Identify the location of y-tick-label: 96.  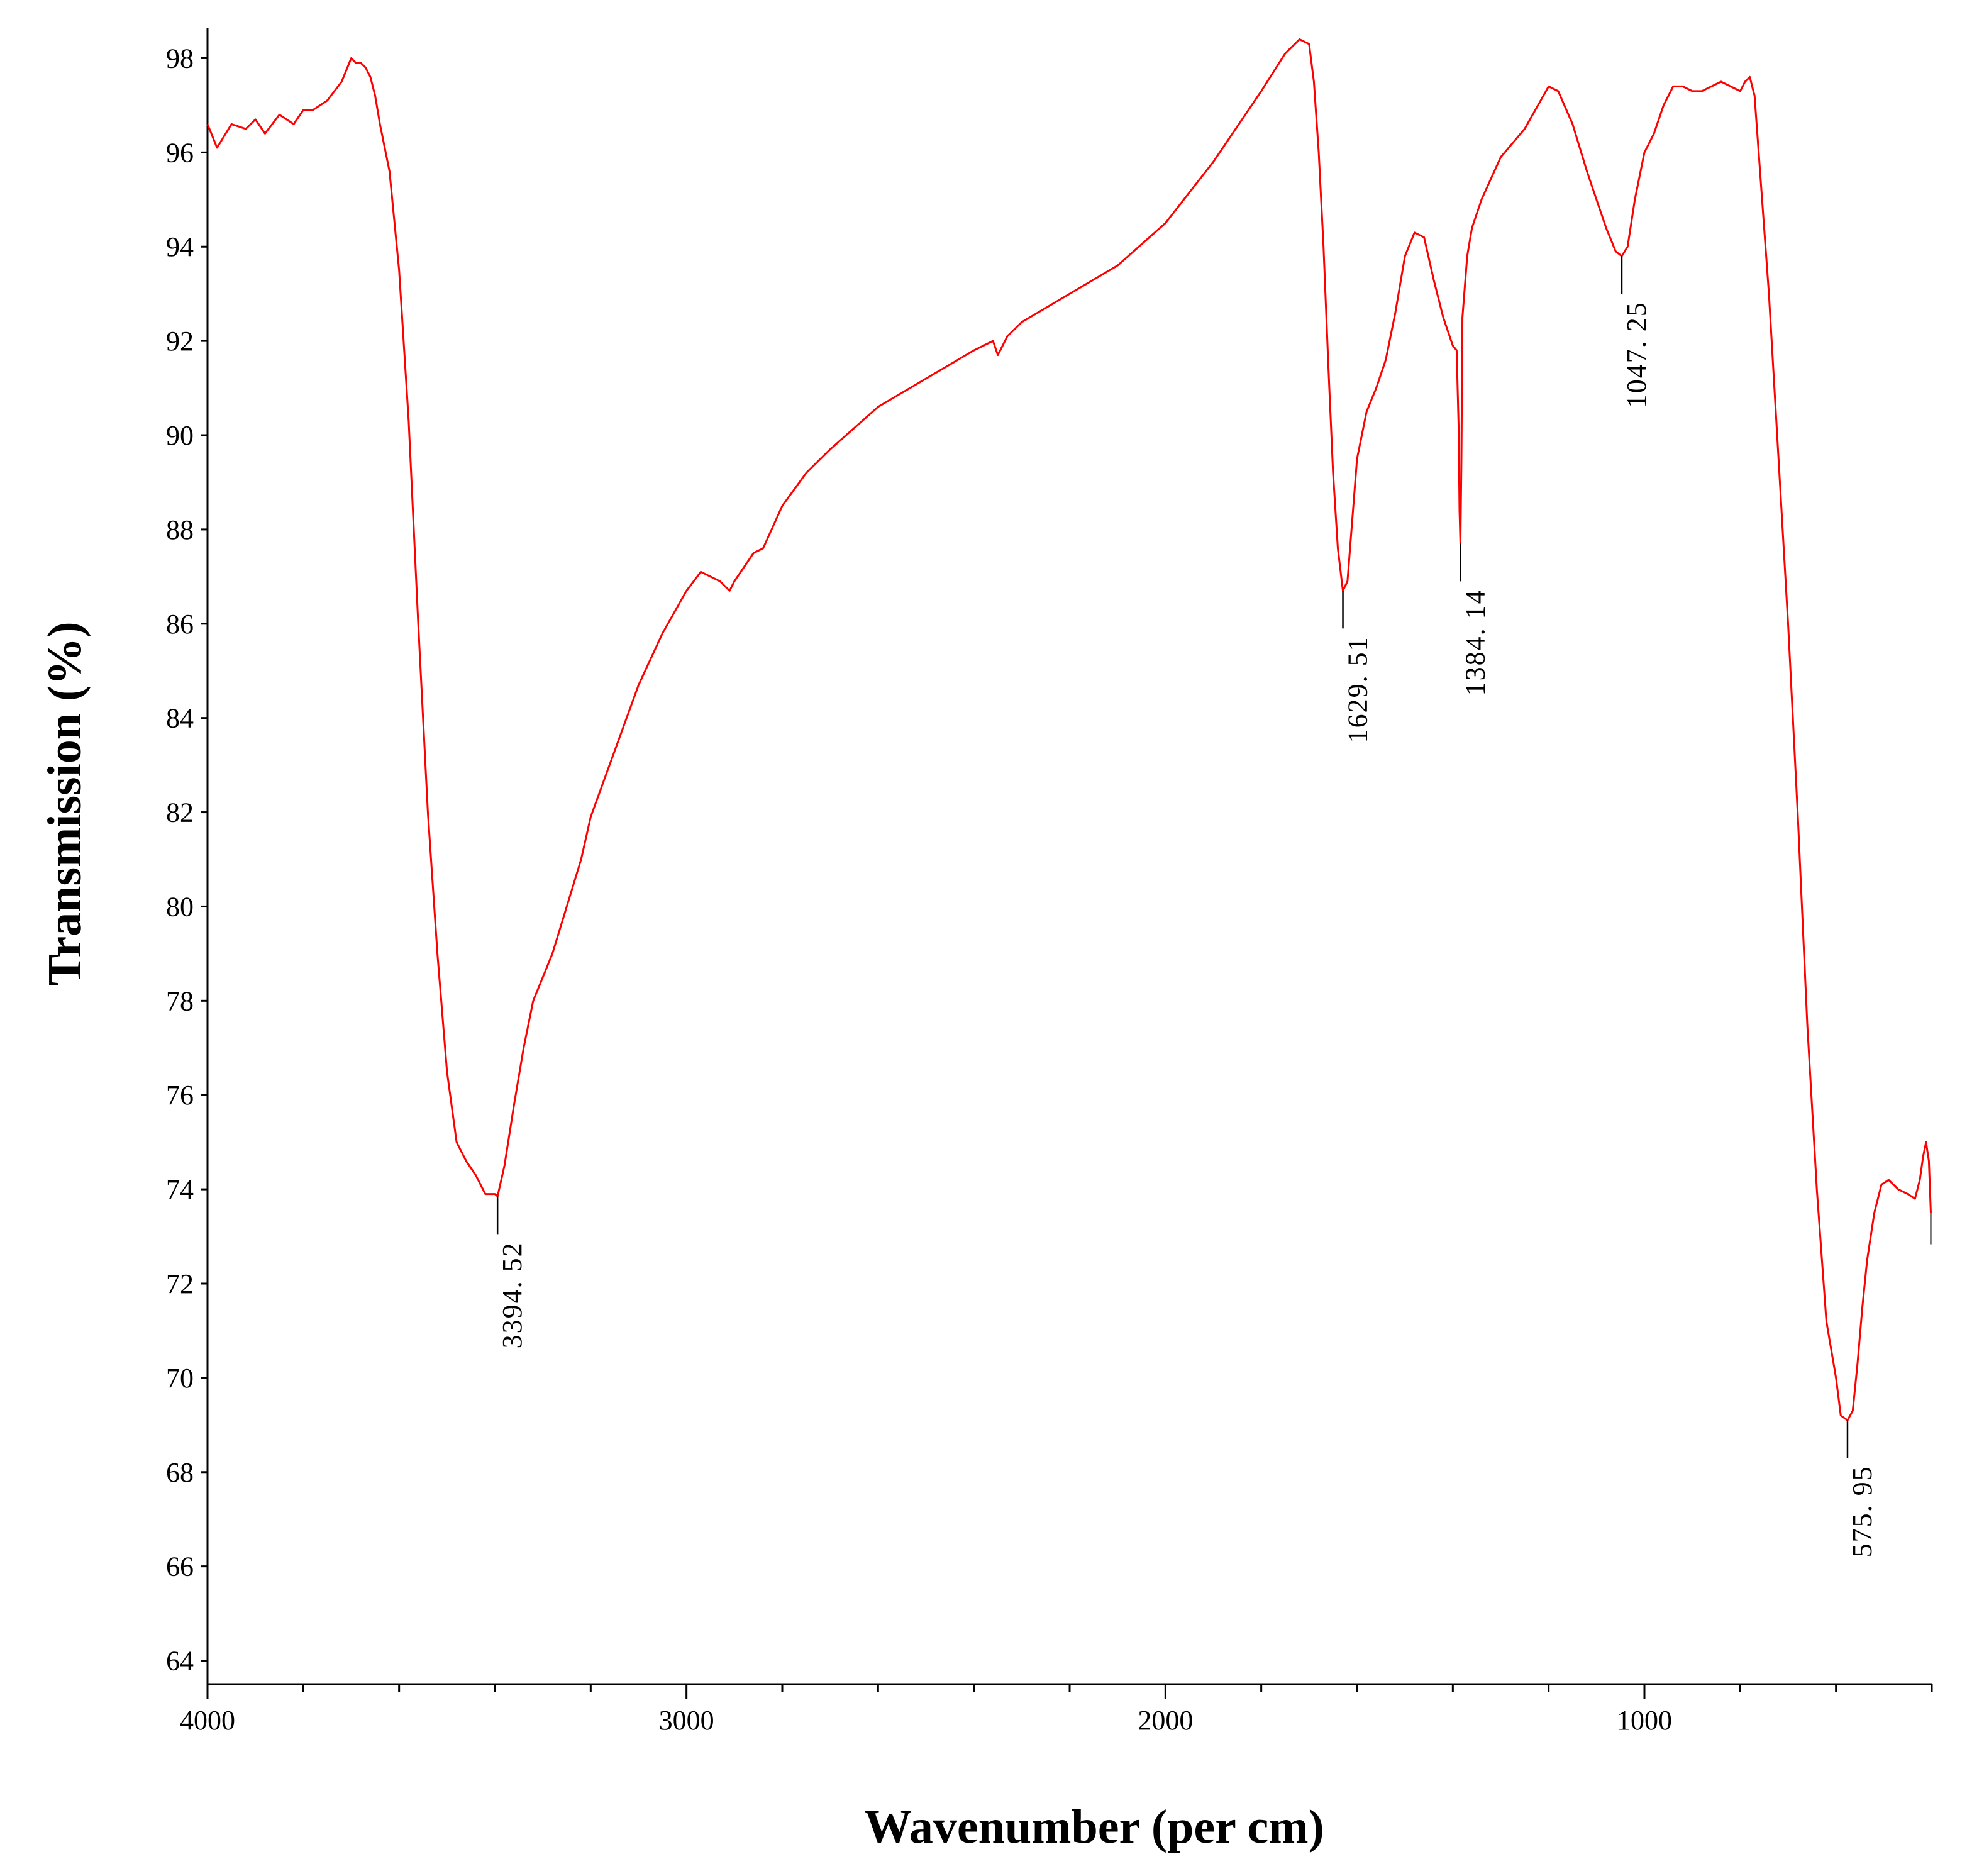
(180, 153).